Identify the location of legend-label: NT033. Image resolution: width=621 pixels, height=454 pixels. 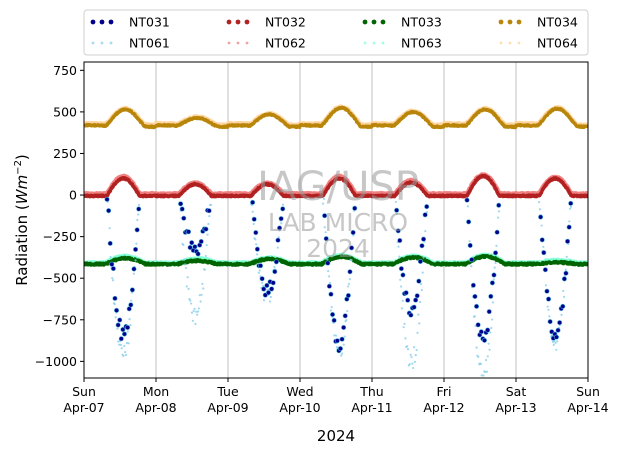
(421, 22).